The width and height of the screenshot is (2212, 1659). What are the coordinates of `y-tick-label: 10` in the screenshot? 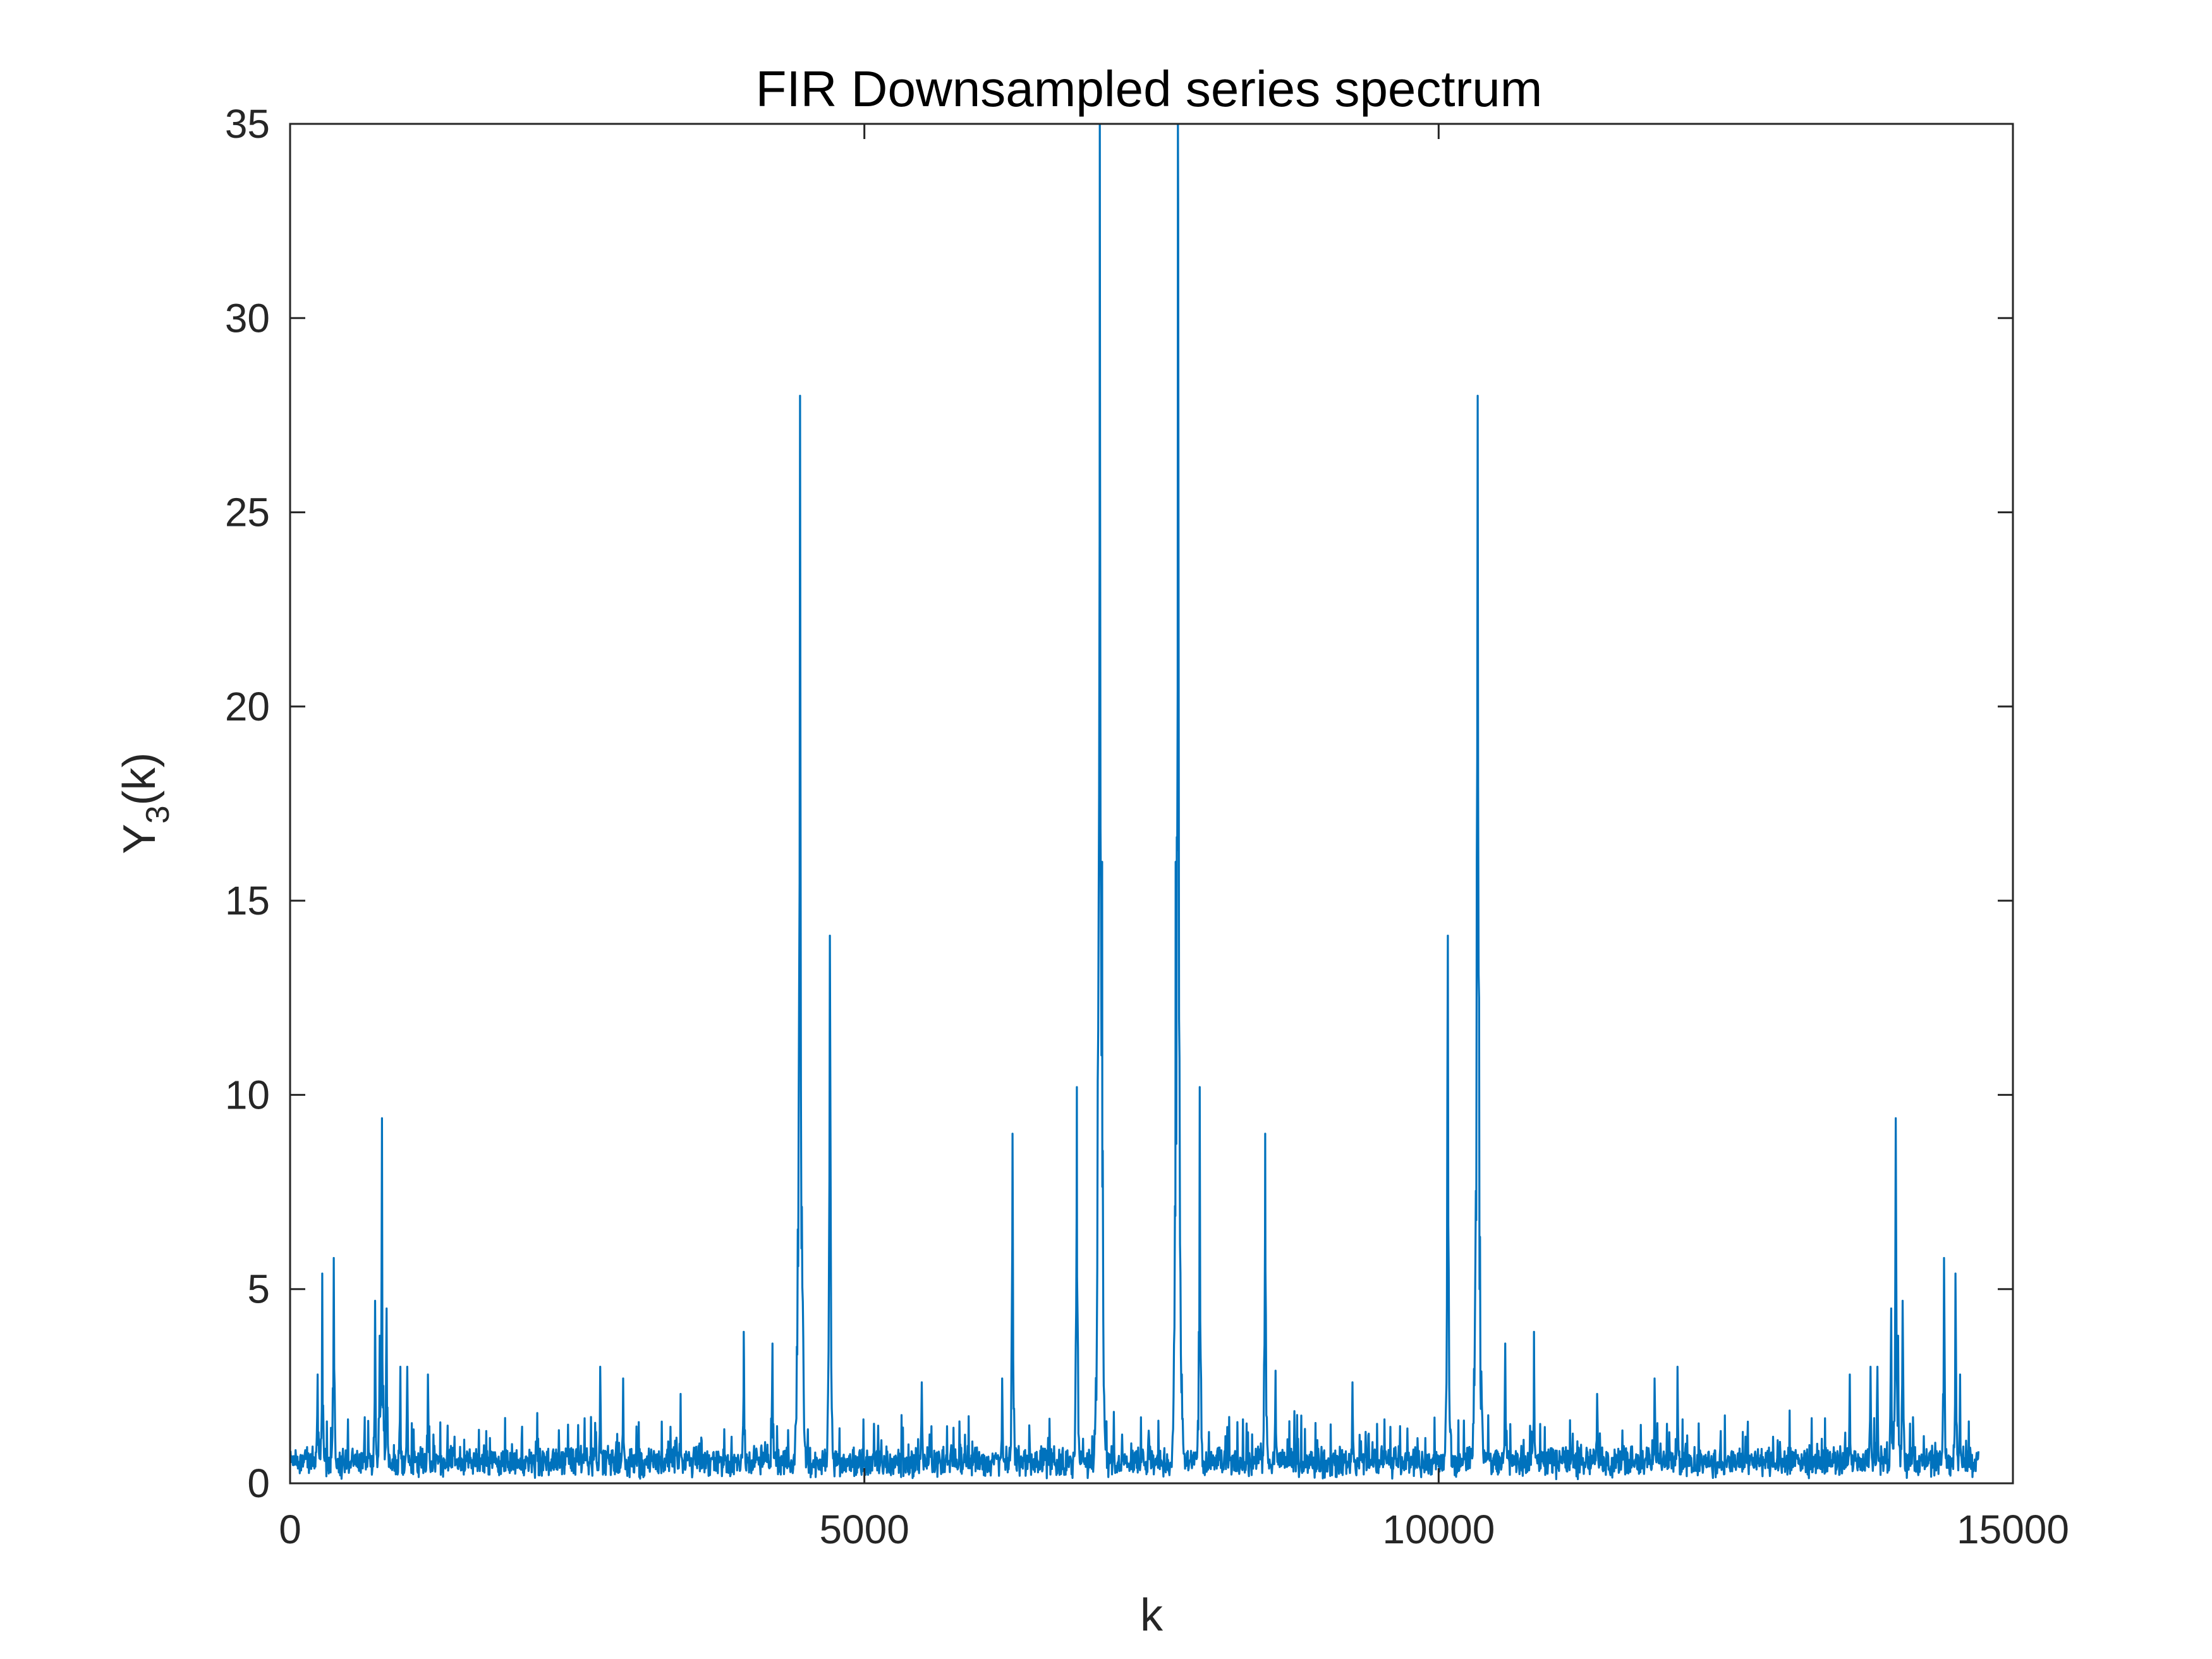 It's located at (248, 1094).